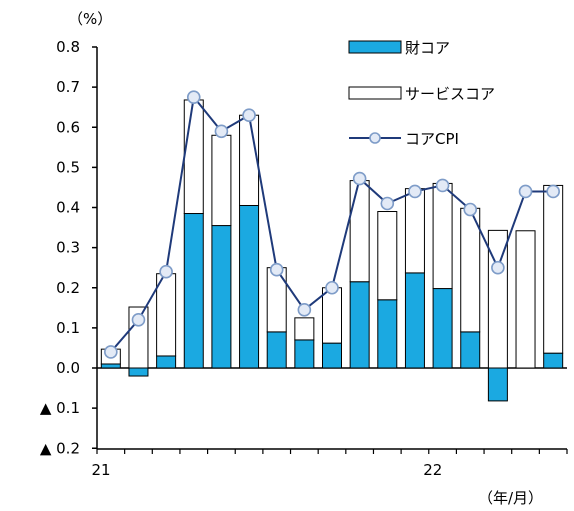  What do you see at coordinates (90, 19) in the screenshot?
I see `y-unit-label: （%）` at bounding box center [90, 19].